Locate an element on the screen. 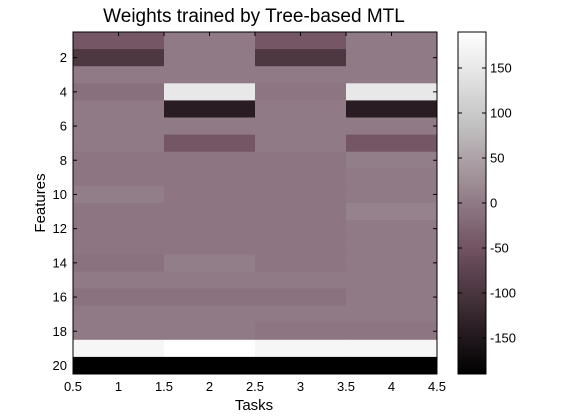  colorbar-tick-label: 150 is located at coordinates (501, 68).